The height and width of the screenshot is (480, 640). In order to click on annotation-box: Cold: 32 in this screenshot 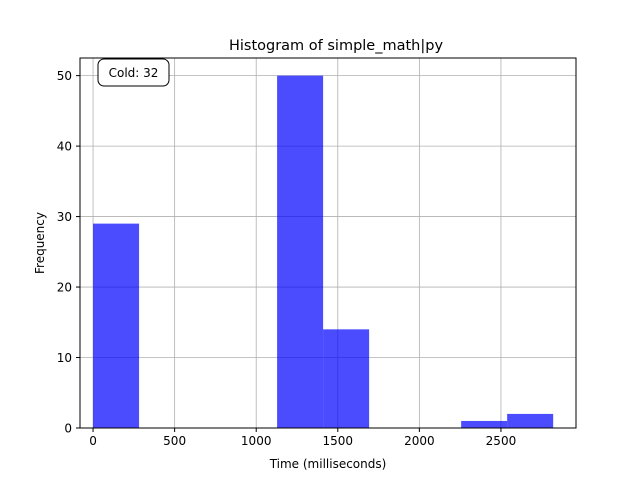, I will do `click(133, 72)`.